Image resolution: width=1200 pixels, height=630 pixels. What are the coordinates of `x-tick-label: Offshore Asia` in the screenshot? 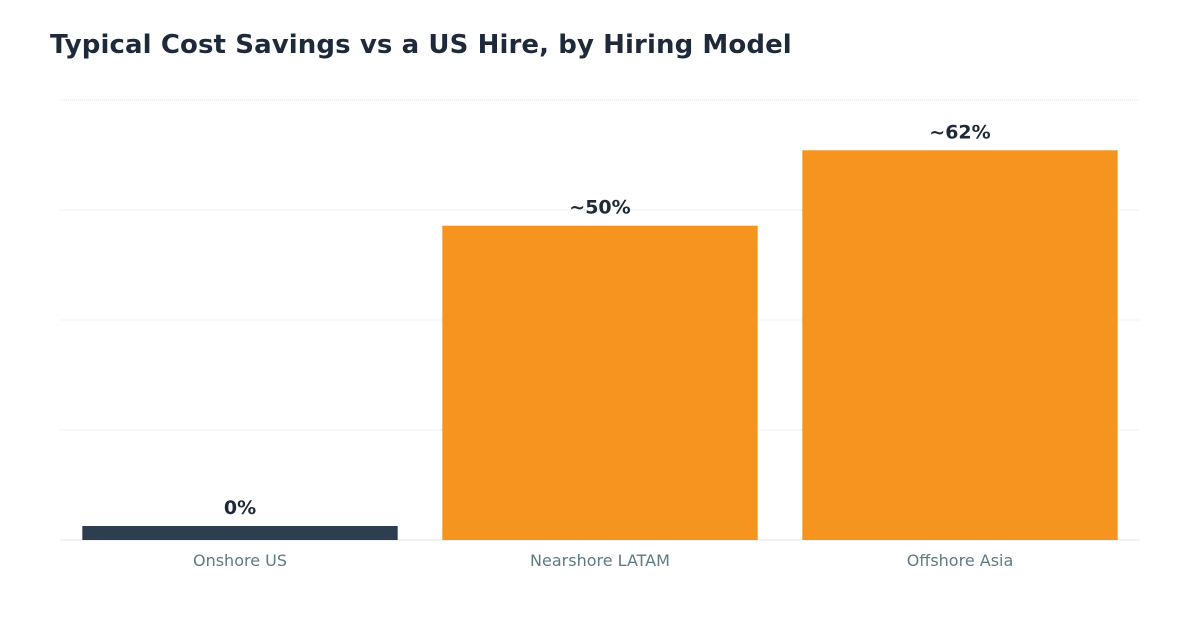 It's located at (960, 560).